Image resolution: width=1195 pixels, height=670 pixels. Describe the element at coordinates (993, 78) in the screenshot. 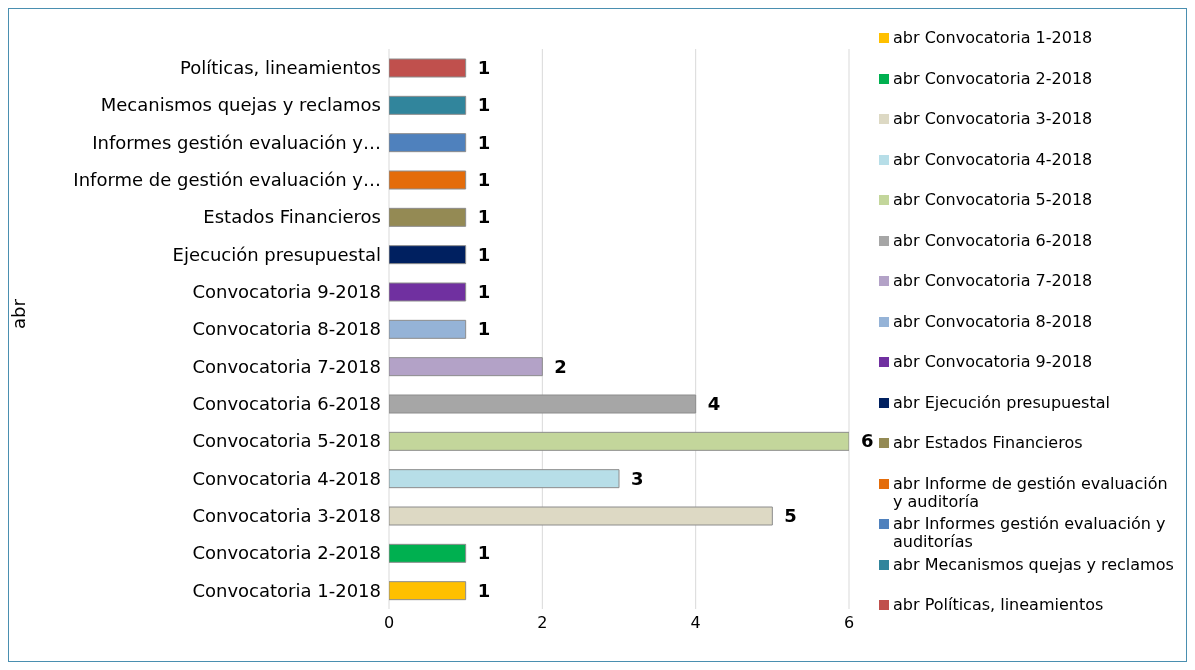

I see `legend-label: abr Convocatoria 2-2018` at that location.